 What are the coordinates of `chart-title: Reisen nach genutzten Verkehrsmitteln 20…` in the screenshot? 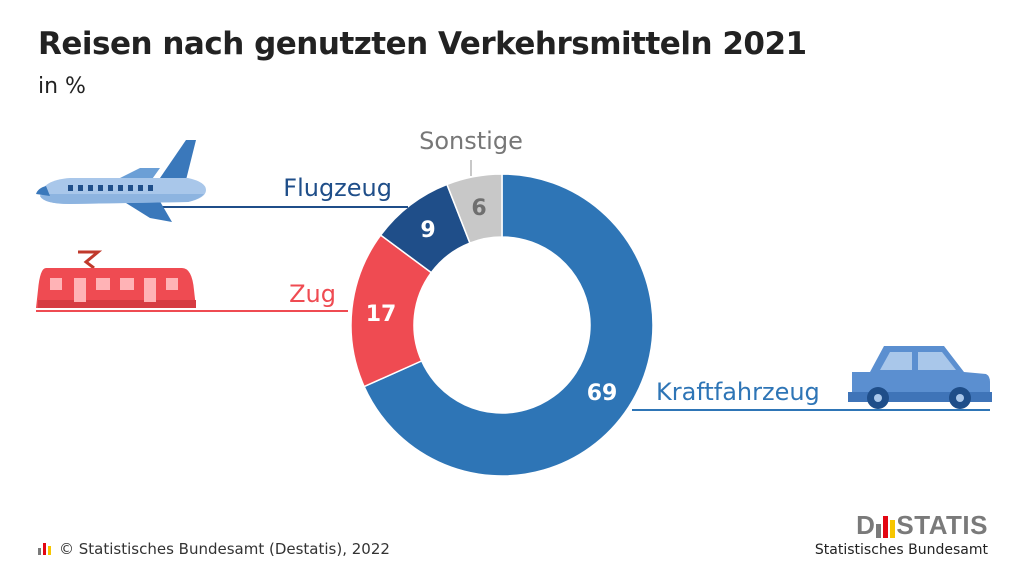 It's located at (422, 44).